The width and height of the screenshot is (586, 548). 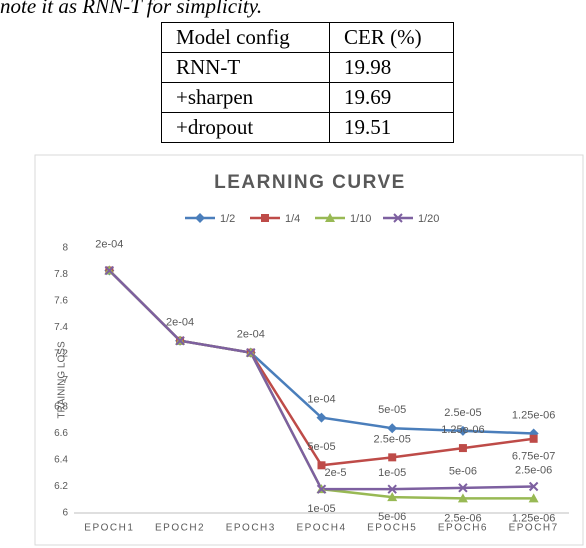 I want to click on annotation: 6.75e-07, so click(x=533, y=457).